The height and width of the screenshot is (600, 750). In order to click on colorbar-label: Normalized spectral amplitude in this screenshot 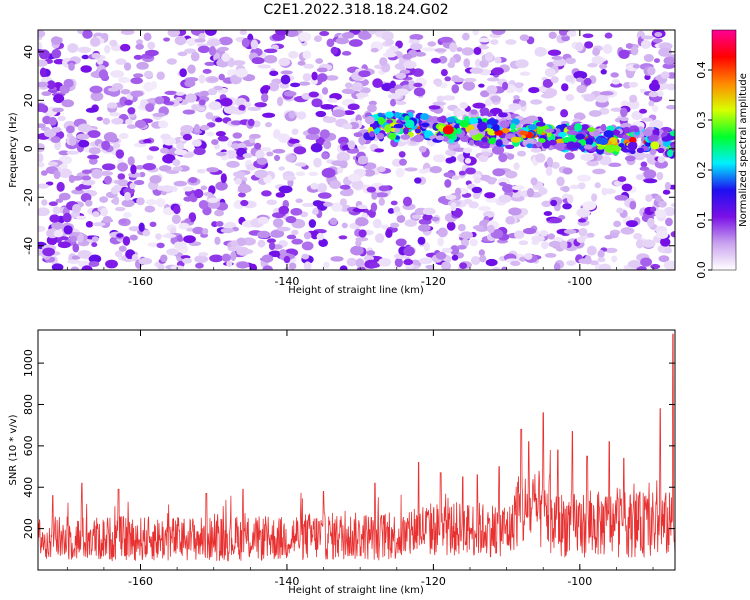, I will do `click(743, 150)`.